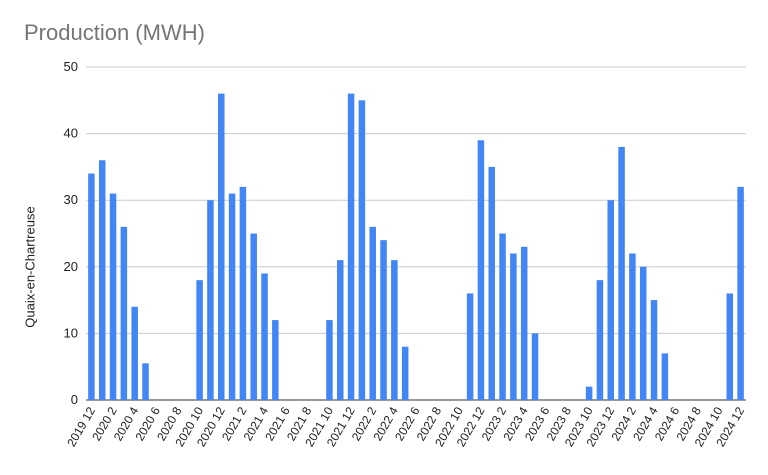 Image resolution: width=768 pixels, height=475 pixels. I want to click on y-tick-label: 40, so click(71, 133).